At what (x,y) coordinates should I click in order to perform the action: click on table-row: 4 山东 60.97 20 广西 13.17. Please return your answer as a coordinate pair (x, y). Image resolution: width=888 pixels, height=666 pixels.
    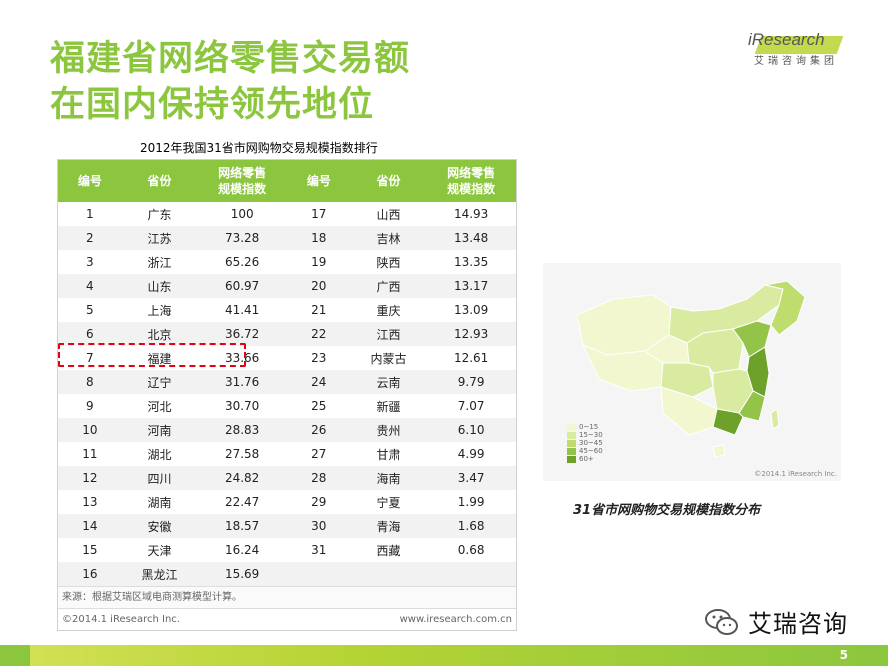
    Looking at the image, I should click on (287, 286).